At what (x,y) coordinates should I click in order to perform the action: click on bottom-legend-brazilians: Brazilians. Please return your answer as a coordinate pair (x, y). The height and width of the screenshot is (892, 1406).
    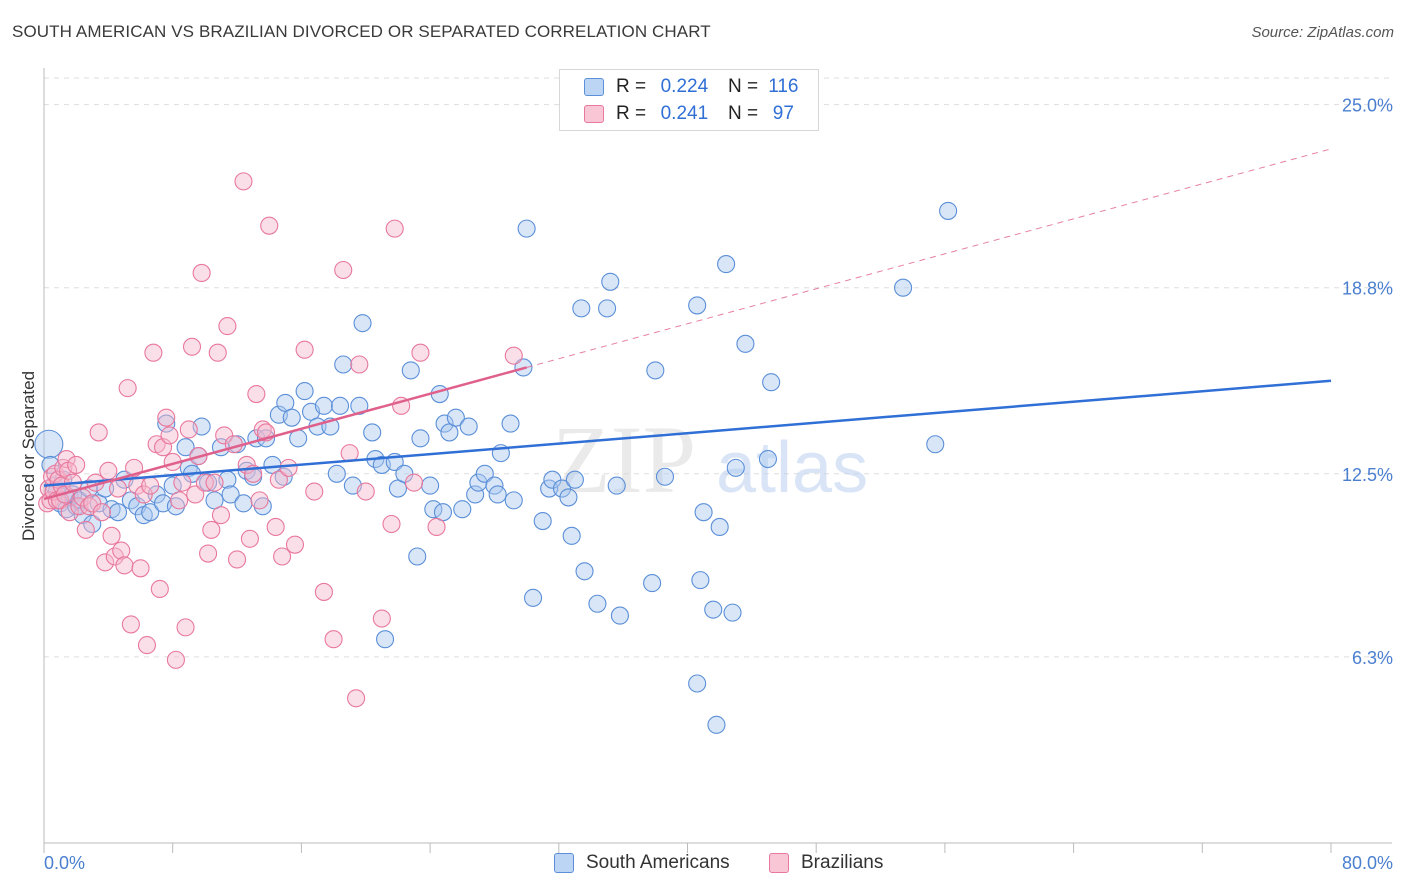
    Looking at the image, I should click on (826, 863).